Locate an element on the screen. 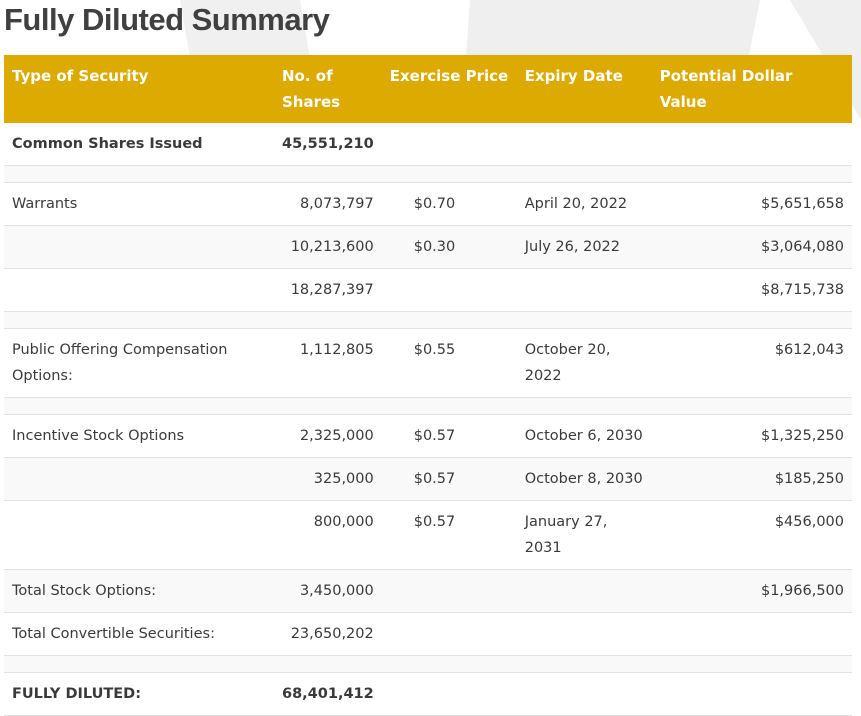  cell-shares: 23,650,202 is located at coordinates (328, 634).